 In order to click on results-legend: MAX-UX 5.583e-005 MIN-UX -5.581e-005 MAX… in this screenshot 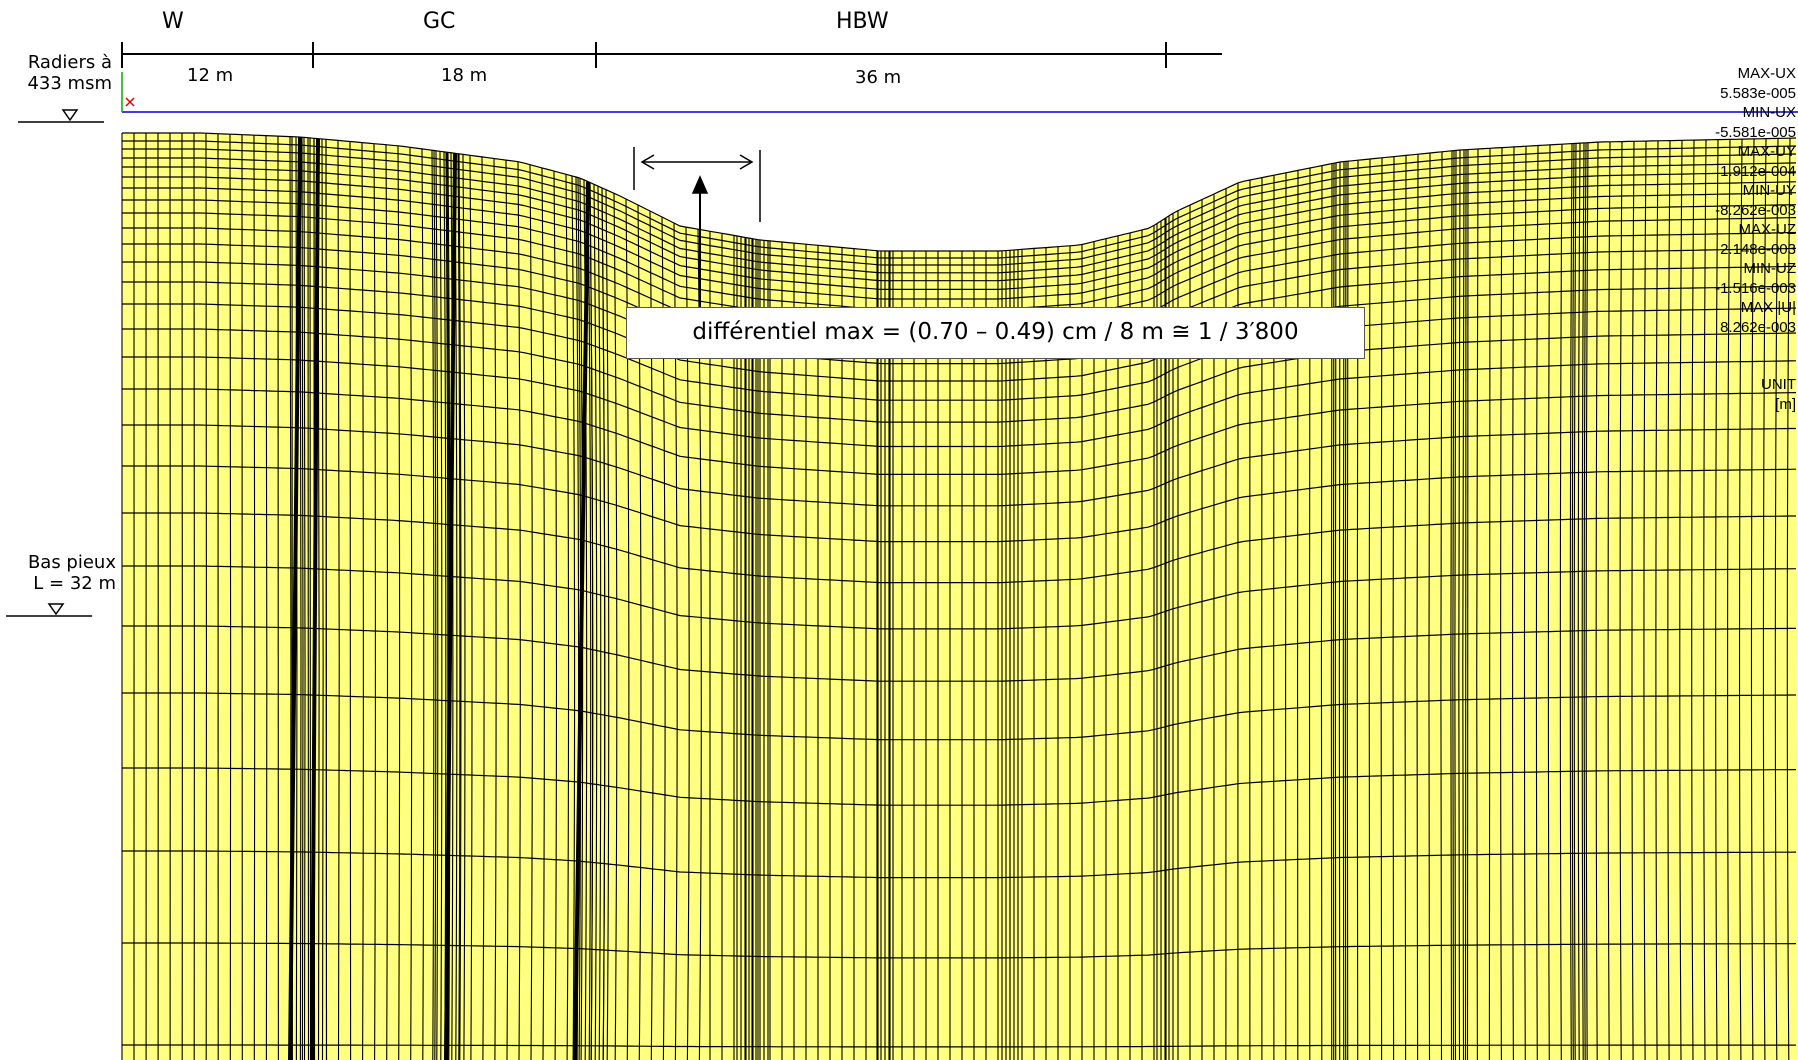, I will do `click(1755, 239)`.